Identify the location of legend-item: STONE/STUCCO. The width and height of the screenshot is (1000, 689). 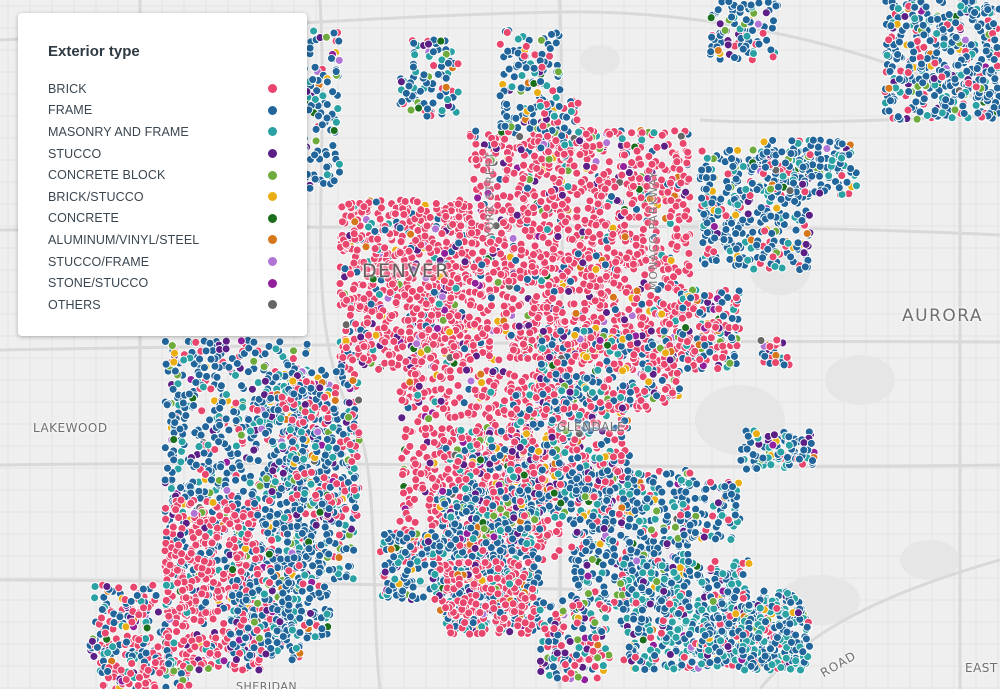
(162, 283).